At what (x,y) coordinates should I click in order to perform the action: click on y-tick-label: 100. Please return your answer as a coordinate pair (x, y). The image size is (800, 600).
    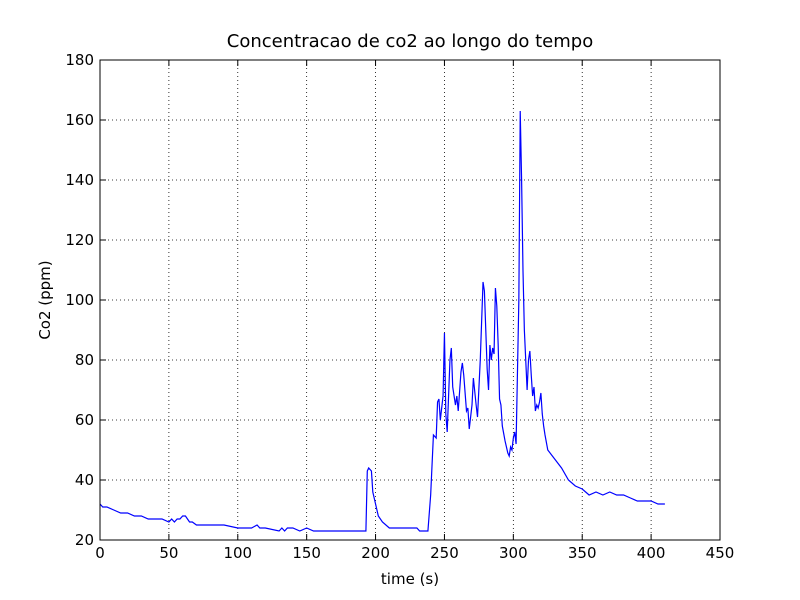
    Looking at the image, I should click on (79, 300).